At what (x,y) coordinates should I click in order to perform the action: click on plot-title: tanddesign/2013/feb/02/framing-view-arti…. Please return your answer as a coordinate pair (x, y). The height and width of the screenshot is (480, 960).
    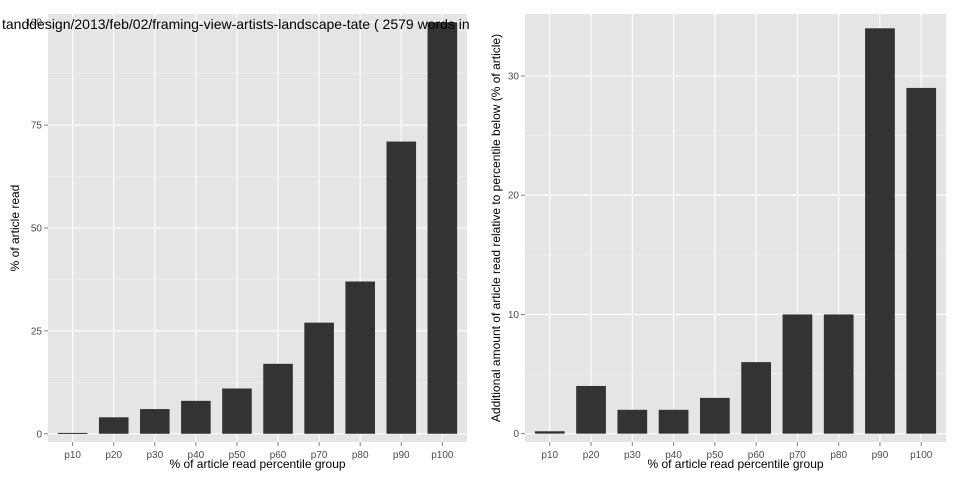
    Looking at the image, I should click on (236, 24).